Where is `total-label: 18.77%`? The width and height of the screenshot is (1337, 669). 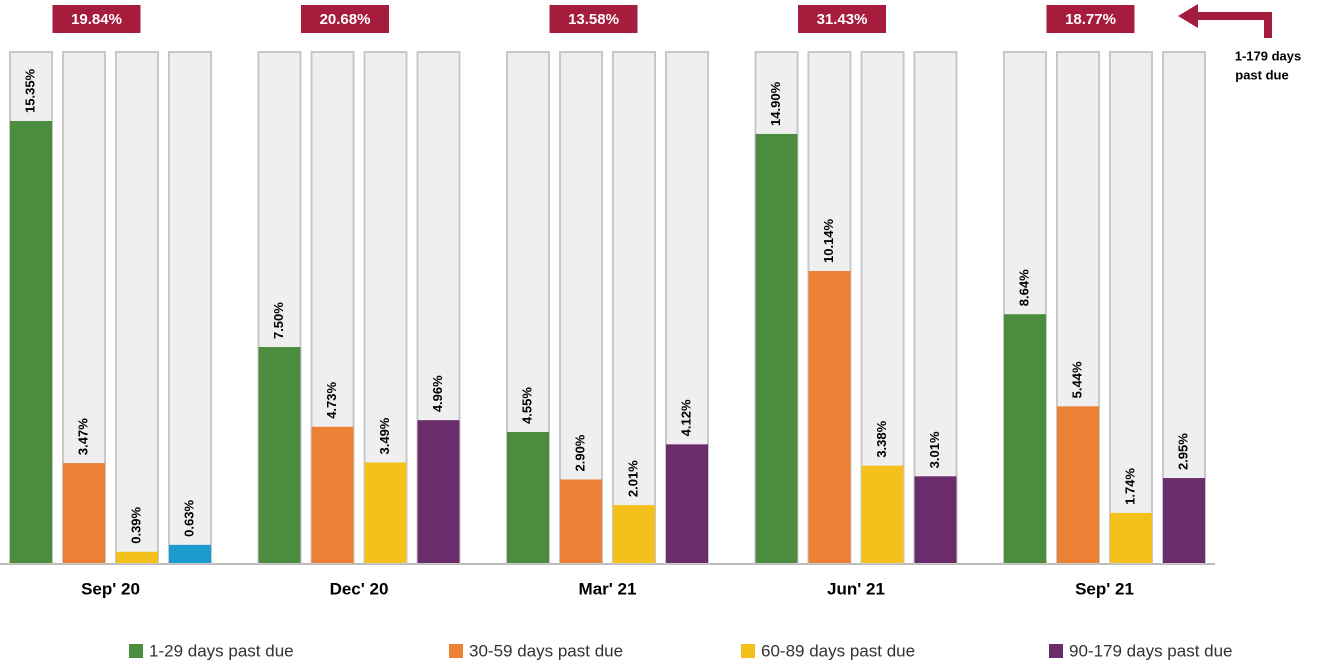
total-label: 18.77% is located at coordinates (1090, 19).